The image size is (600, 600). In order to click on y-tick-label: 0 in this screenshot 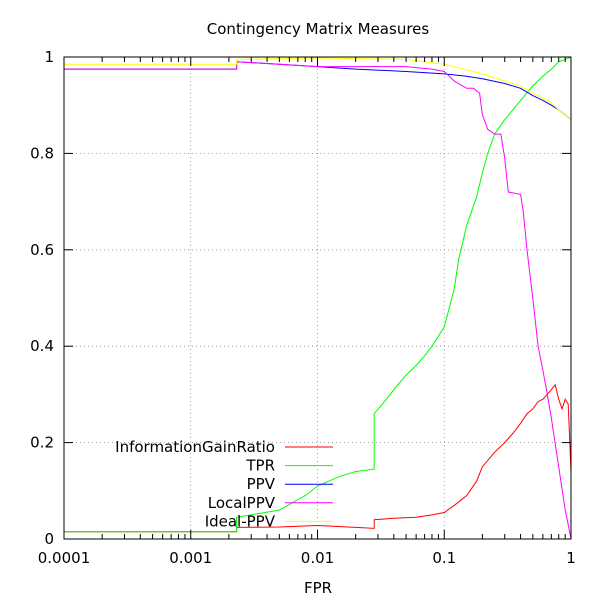, I will do `click(49, 539)`.